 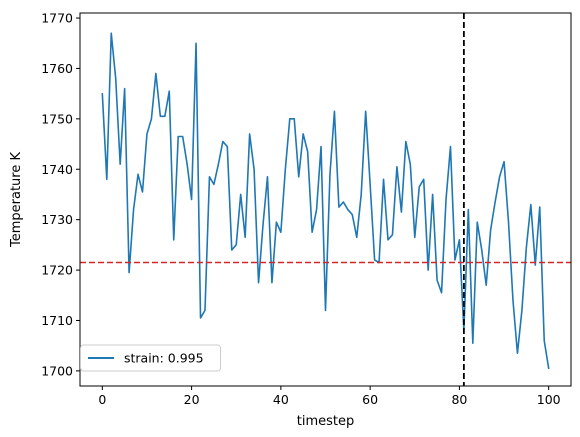 What do you see at coordinates (329, 396) in the screenshot?
I see `x-axis: 0 20 40 60 80 100` at bounding box center [329, 396].